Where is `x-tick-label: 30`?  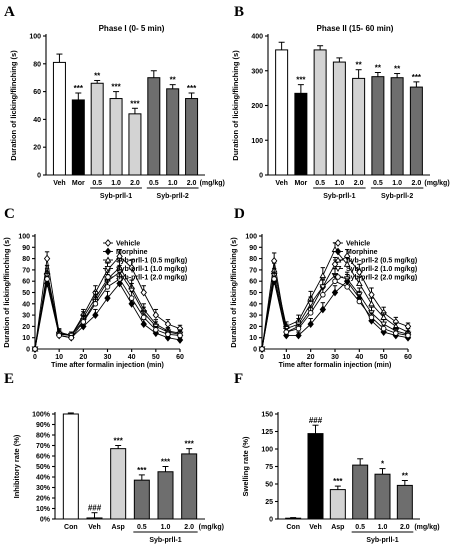
x-tick-label: 30 is located at coordinates (335, 357).